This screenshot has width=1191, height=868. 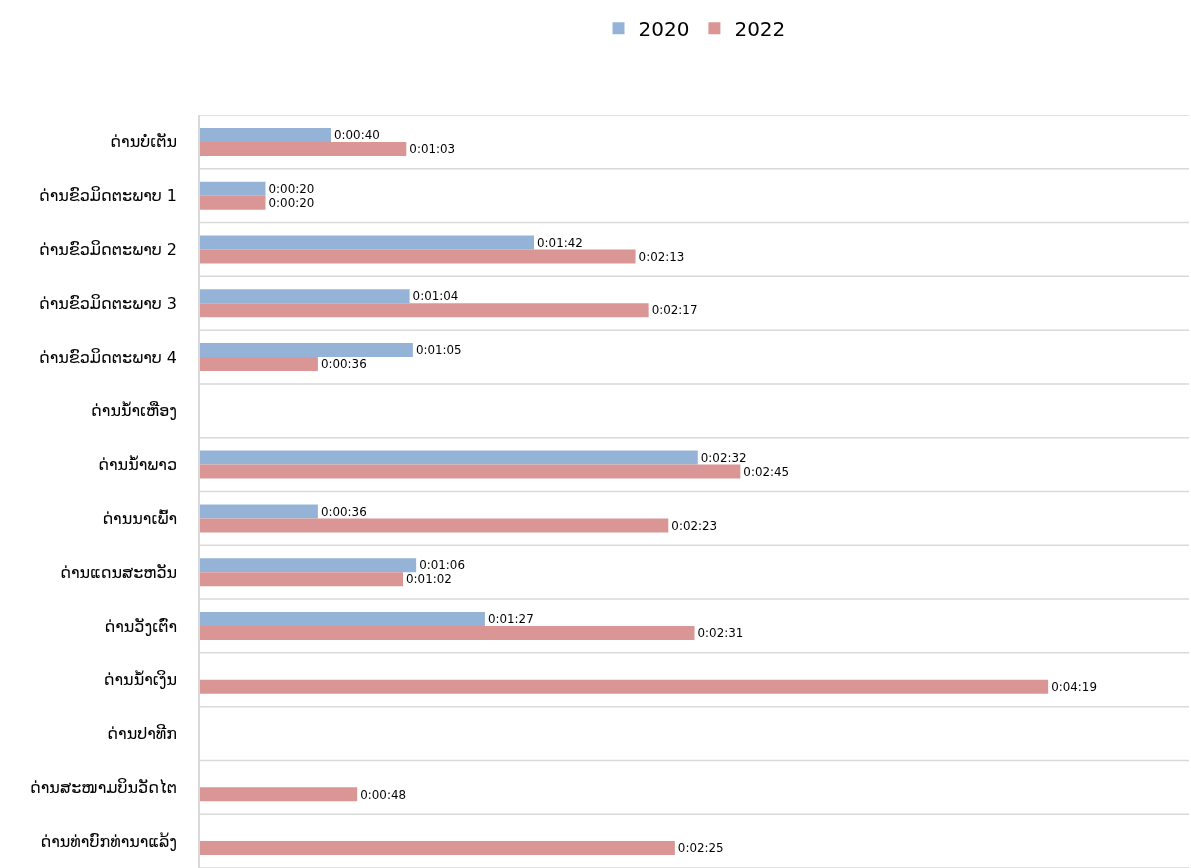 What do you see at coordinates (1074, 686) in the screenshot?
I see `data-label: 0:04:19` at bounding box center [1074, 686].